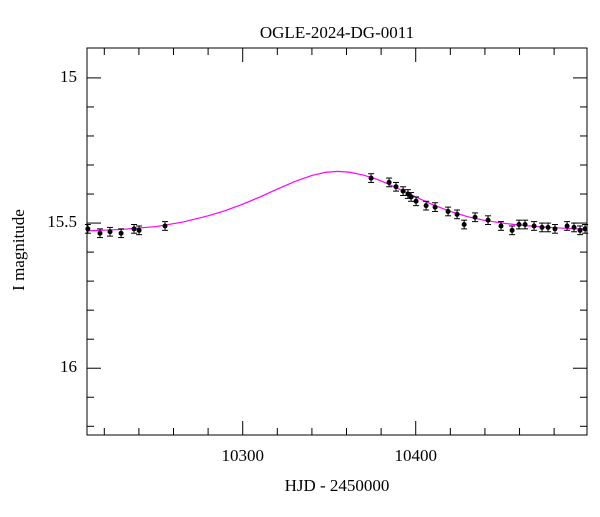 The height and width of the screenshot is (517, 600). What do you see at coordinates (337, 485) in the screenshot?
I see `x-axis-label: HJD - 2450000` at bounding box center [337, 485].